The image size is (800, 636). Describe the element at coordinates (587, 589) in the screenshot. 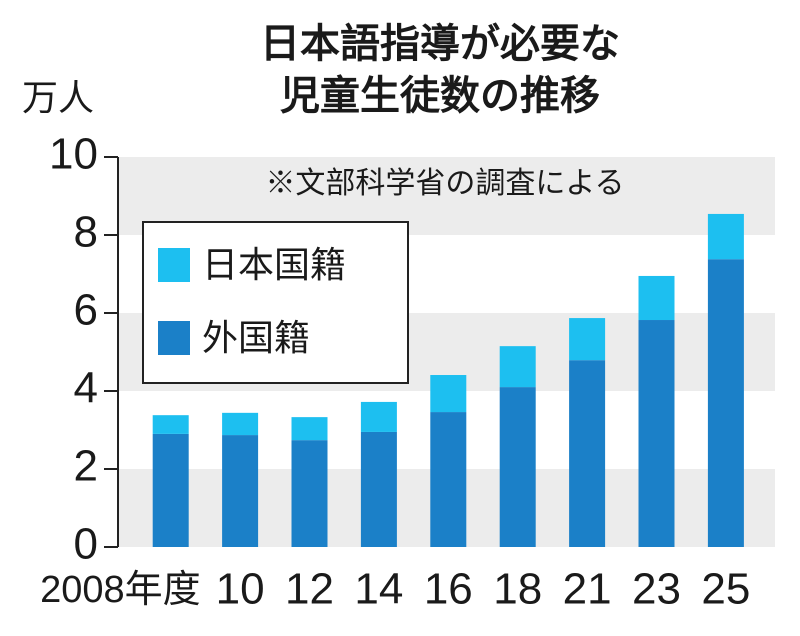

I see `x-tick-label: 21` at that location.